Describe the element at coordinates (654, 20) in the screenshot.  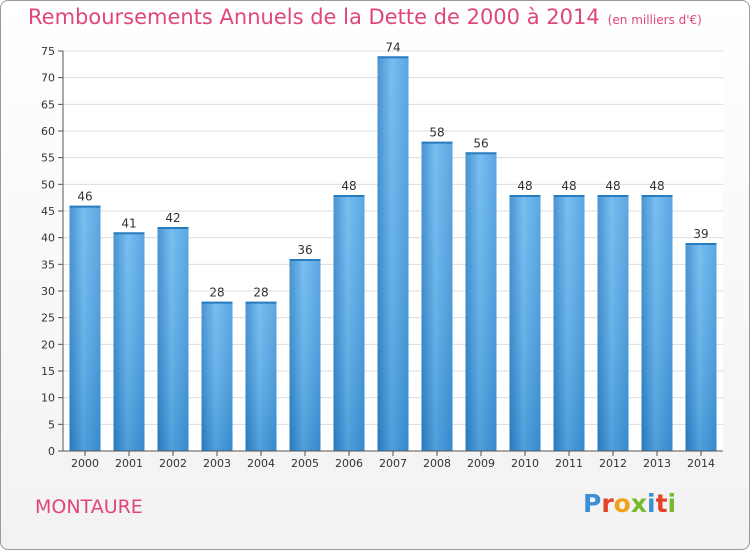
I see `chart-subtitle: (en milliers d'€)` at that location.